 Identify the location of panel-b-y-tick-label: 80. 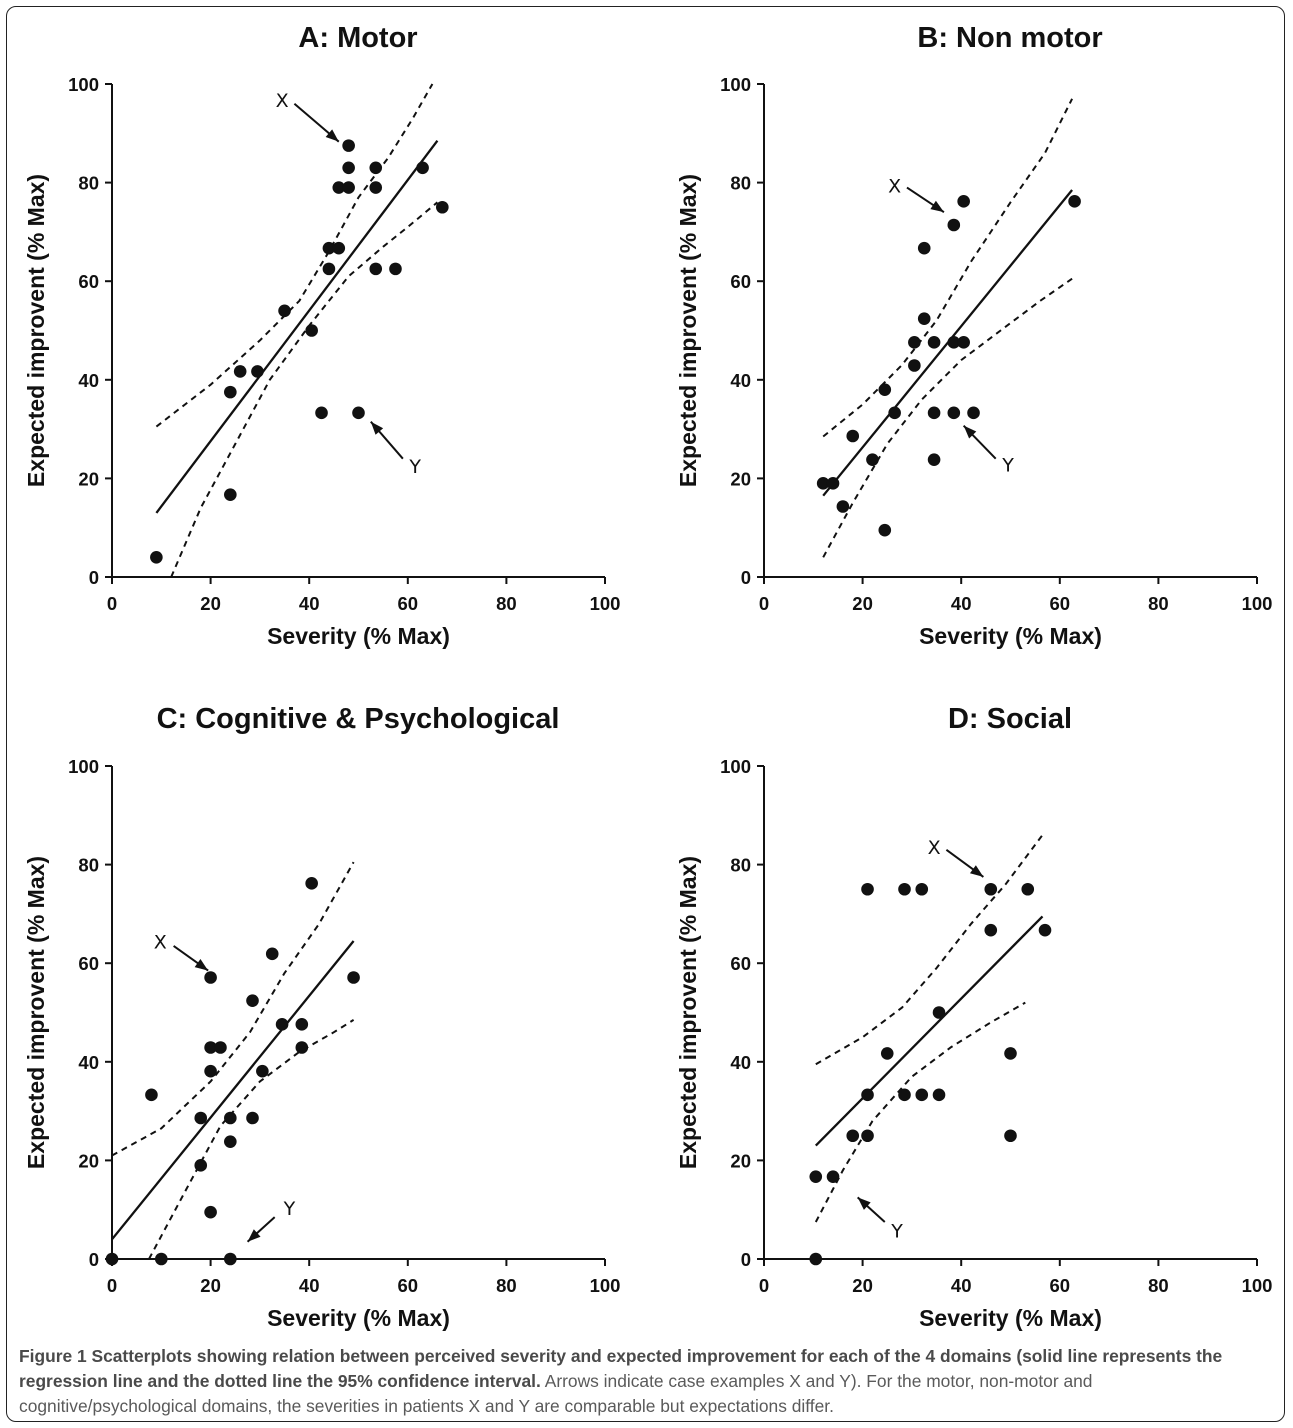
(740, 183).